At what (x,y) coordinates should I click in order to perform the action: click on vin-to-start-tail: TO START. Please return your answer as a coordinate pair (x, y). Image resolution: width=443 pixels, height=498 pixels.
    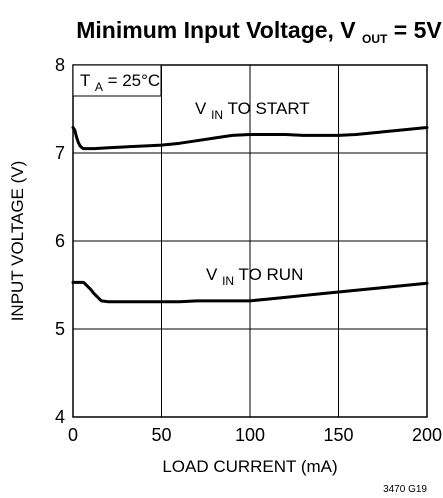
    Looking at the image, I should click on (269, 108).